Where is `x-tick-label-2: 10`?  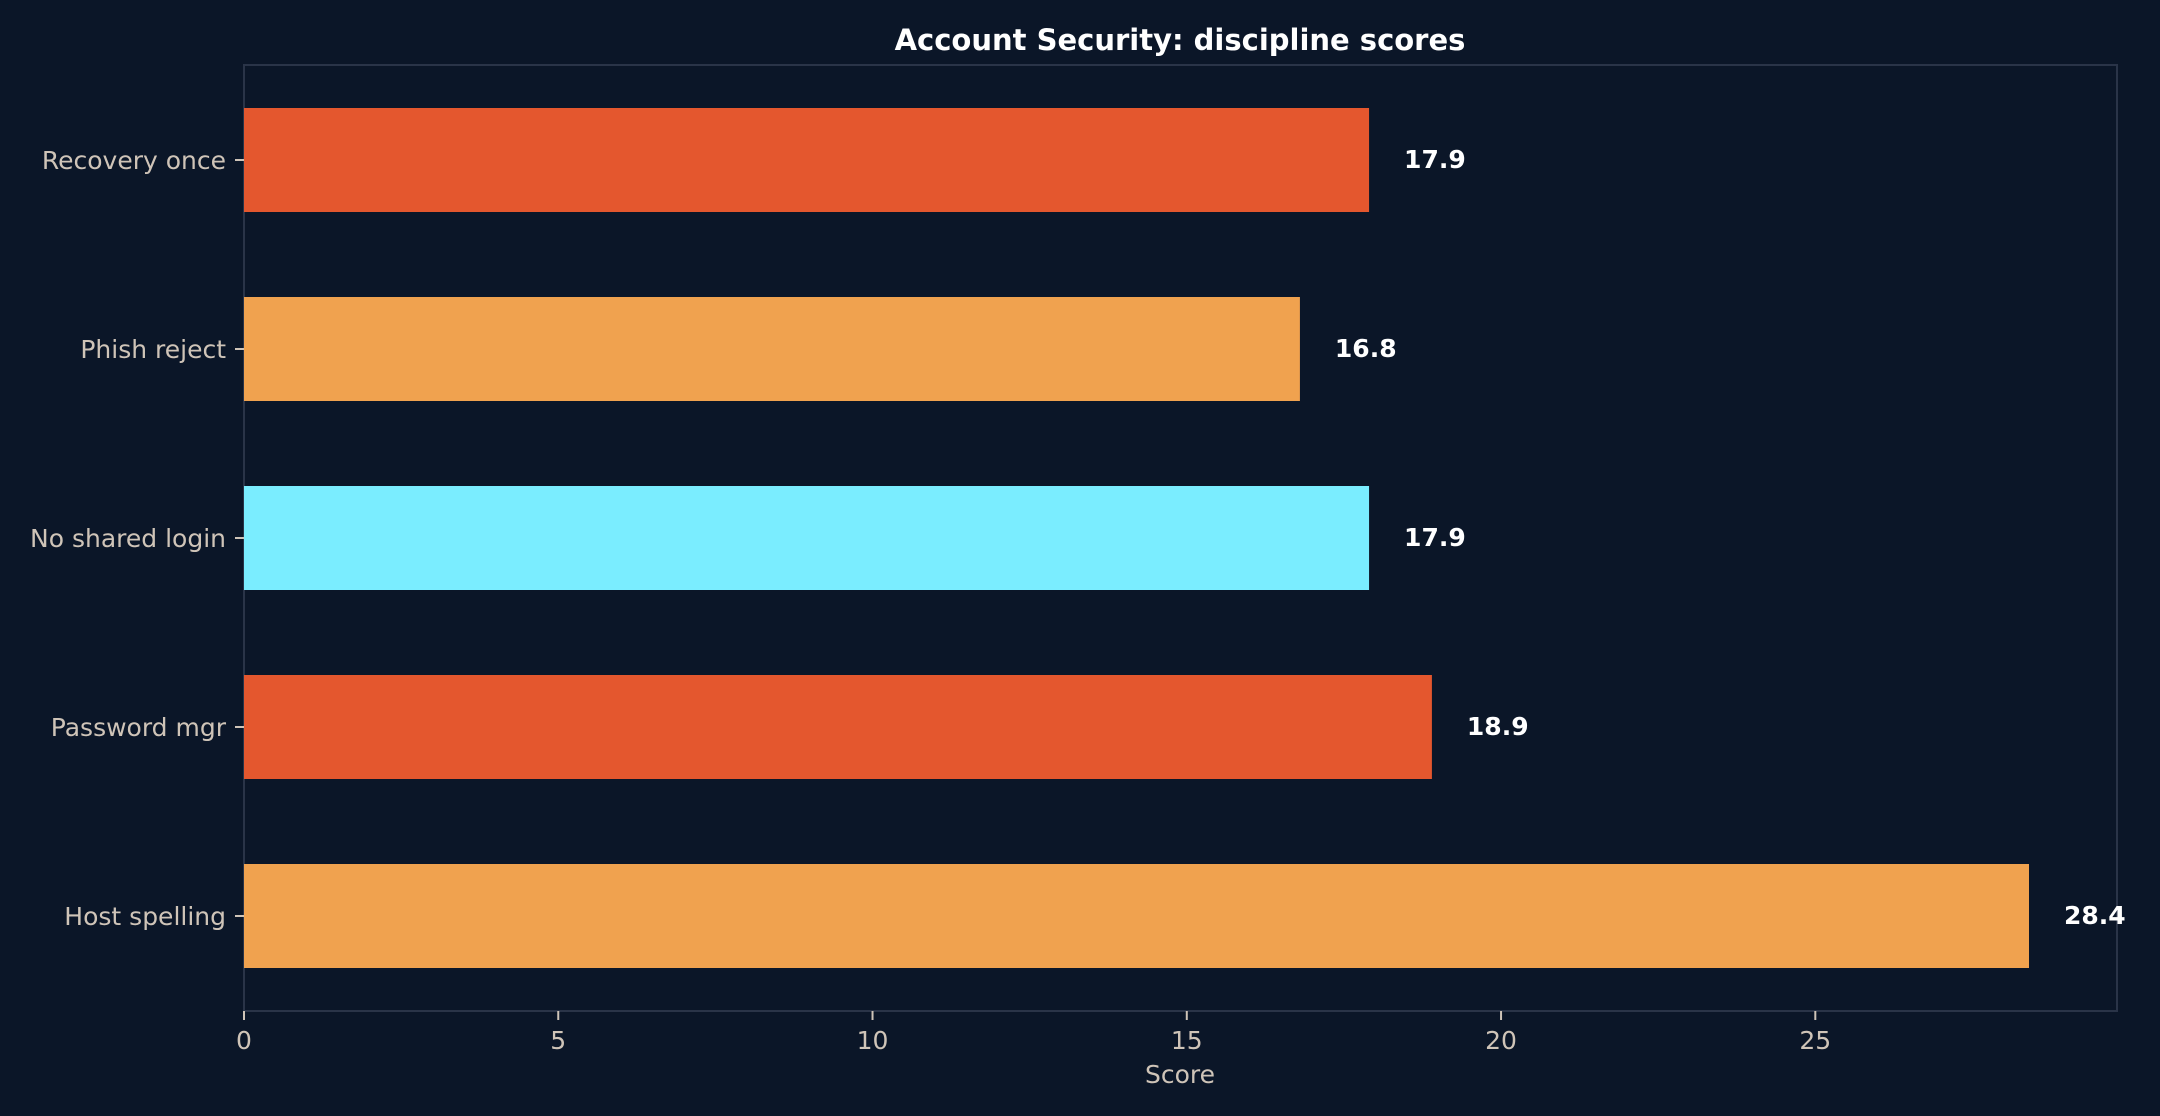 x-tick-label-2: 10 is located at coordinates (873, 1040).